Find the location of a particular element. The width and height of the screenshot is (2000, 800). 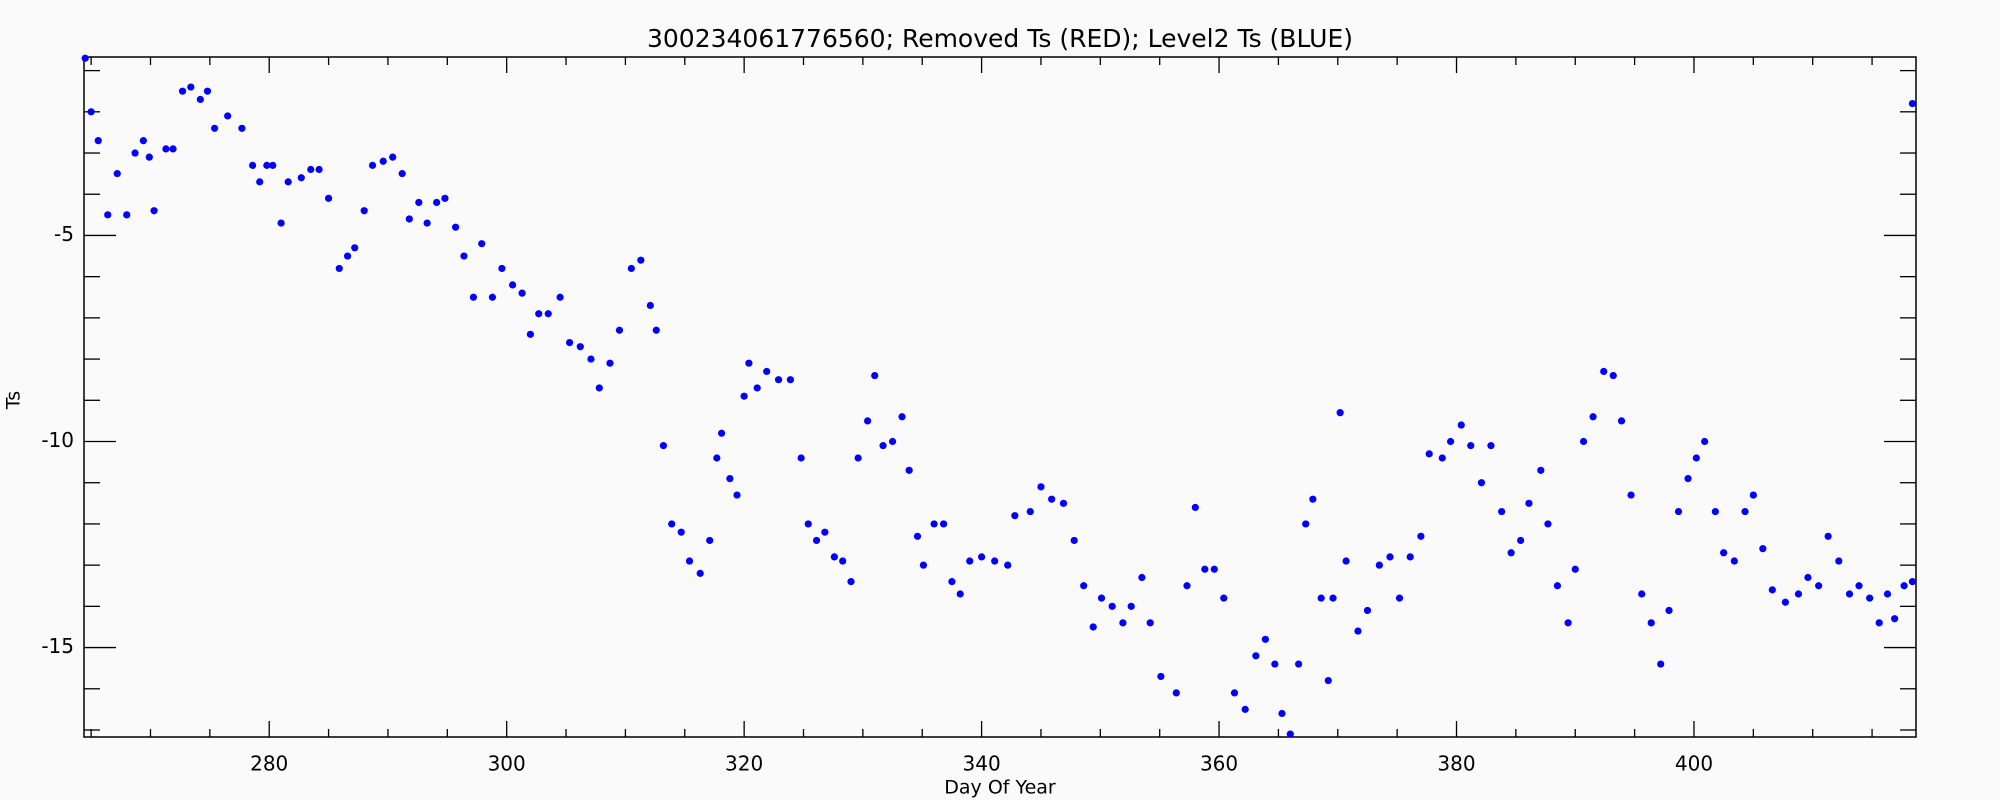

x-tick-label: 280 is located at coordinates (269, 764).